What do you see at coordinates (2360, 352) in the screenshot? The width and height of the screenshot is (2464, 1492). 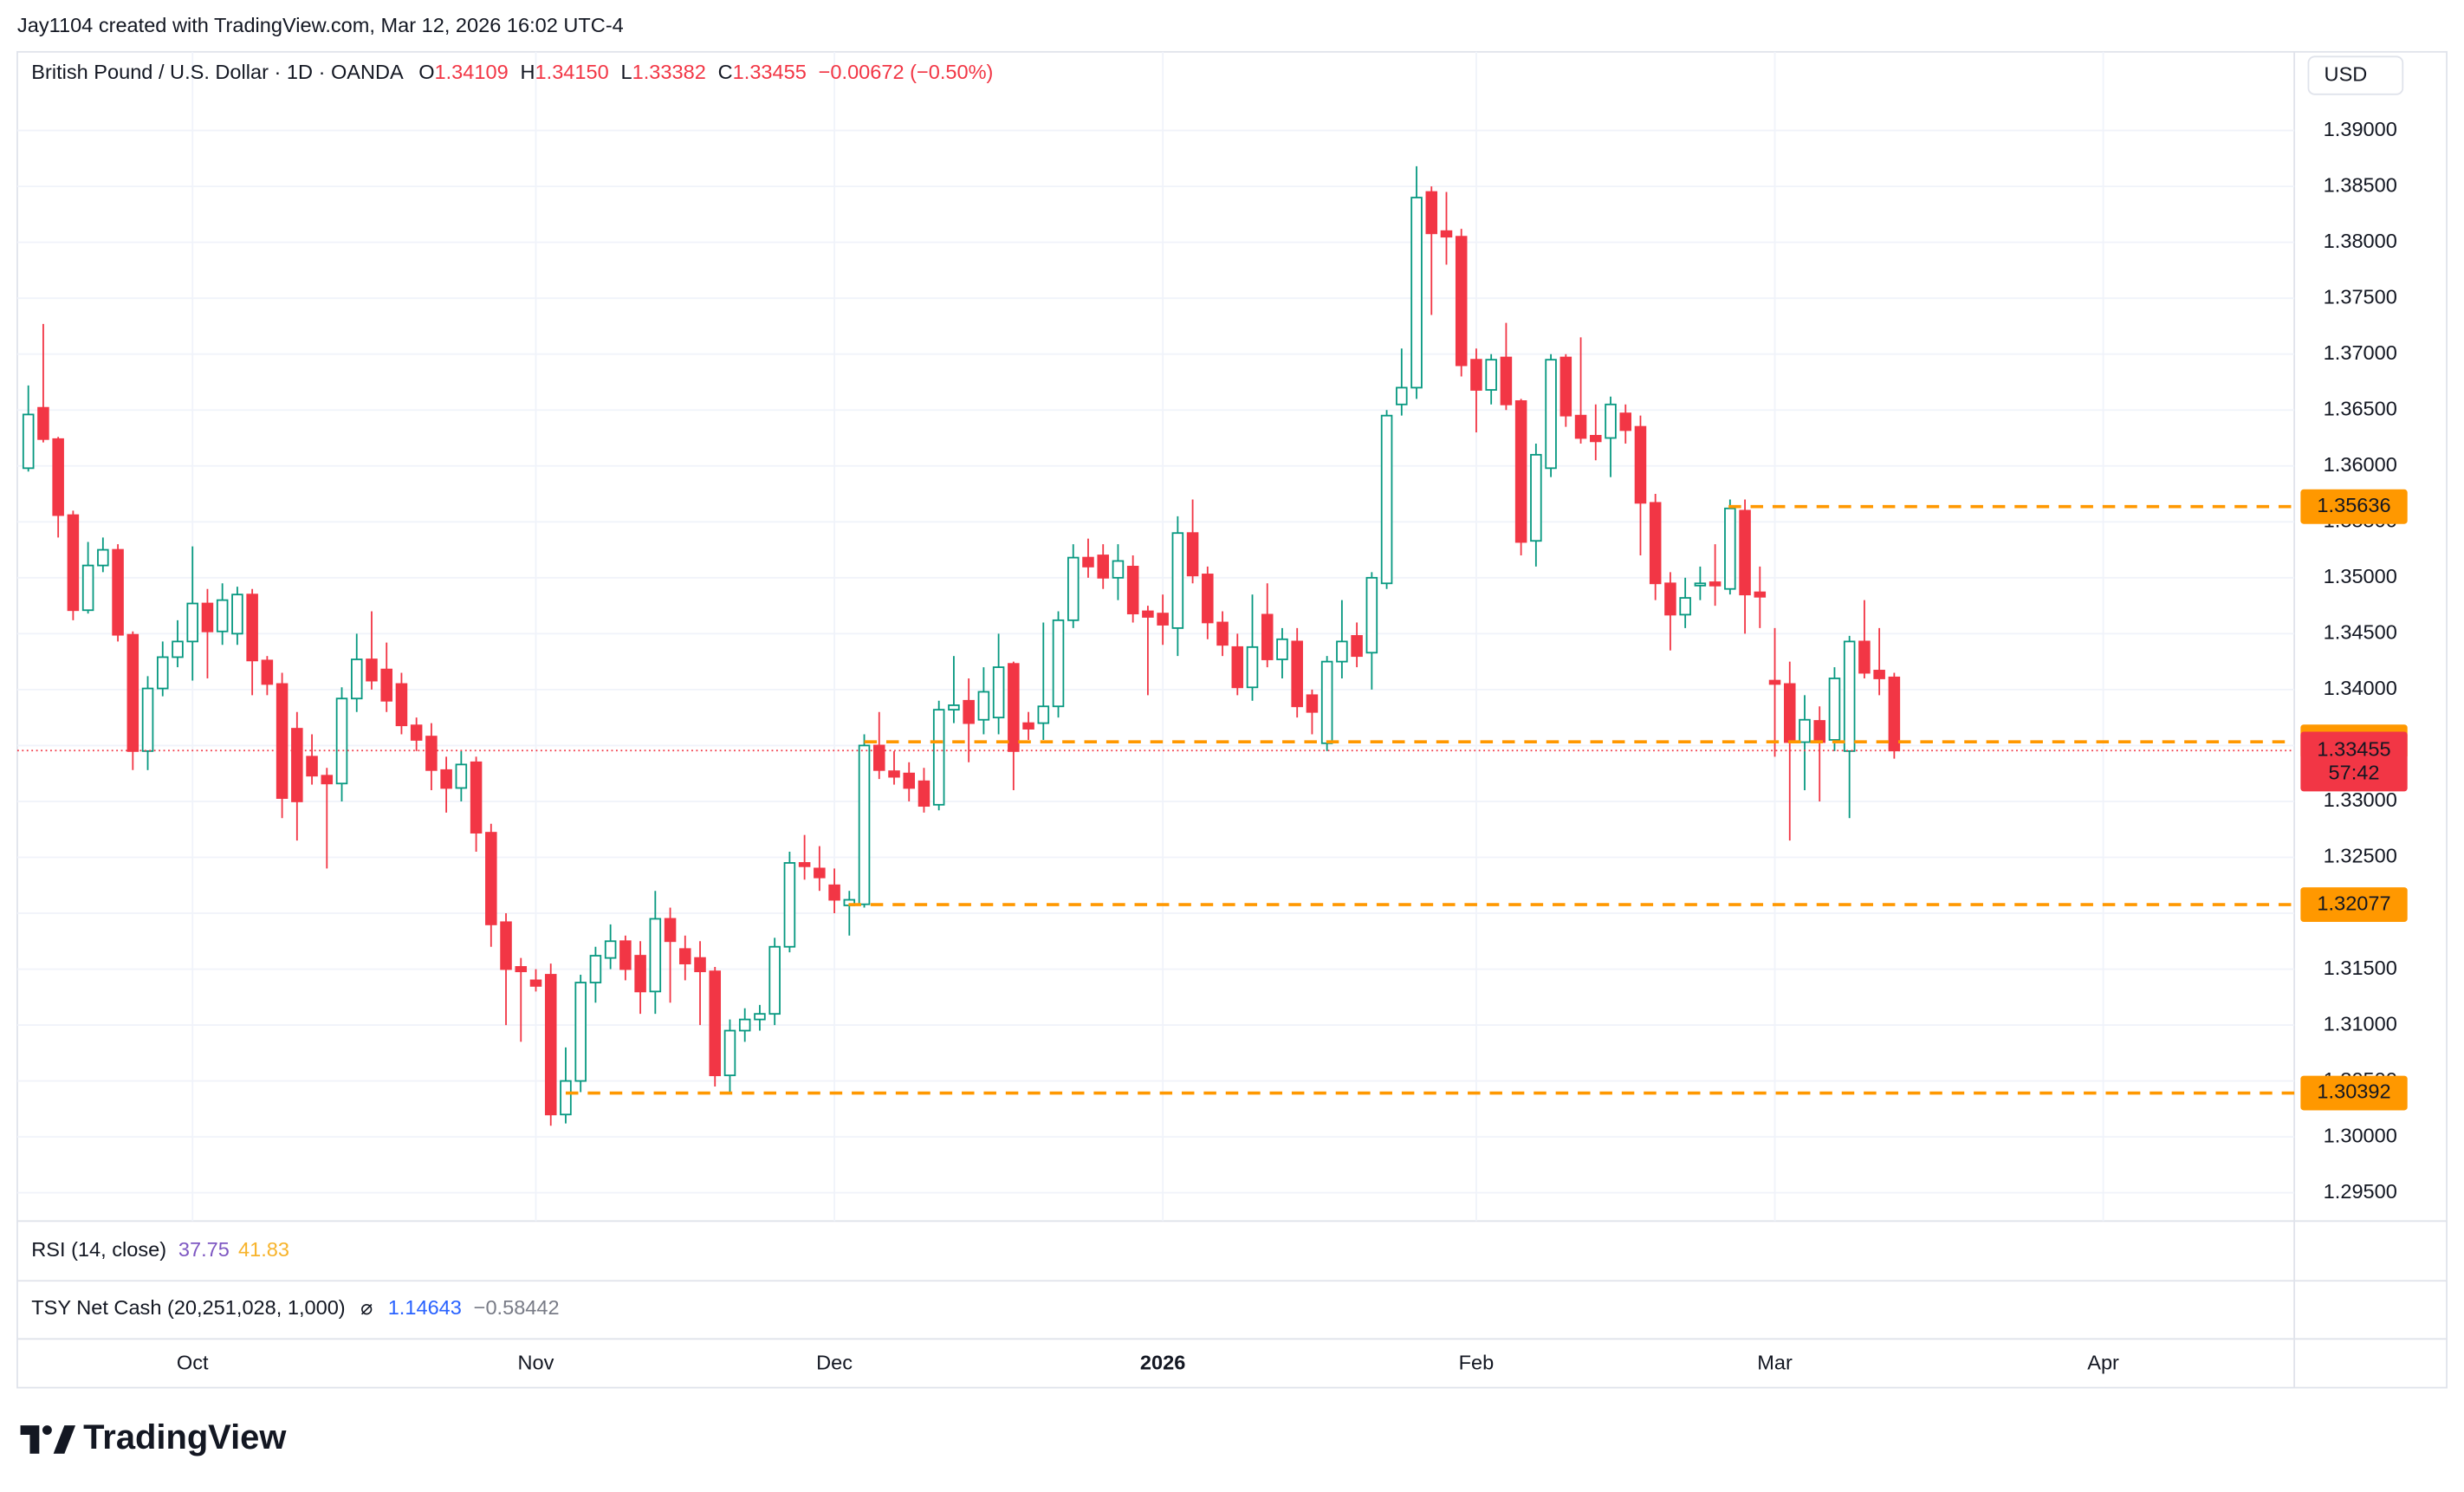 I see `y-tick-label: 1.37000` at bounding box center [2360, 352].